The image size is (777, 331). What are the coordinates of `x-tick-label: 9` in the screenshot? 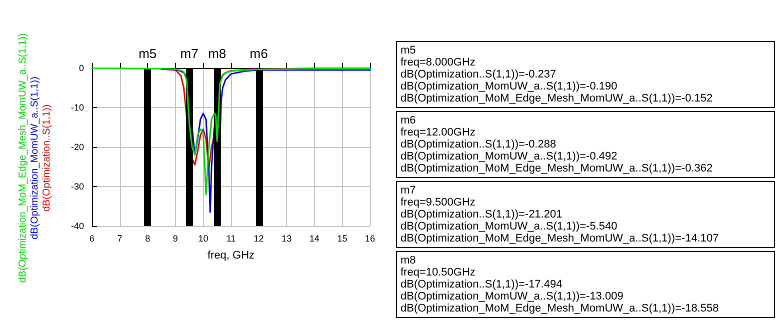 It's located at (175, 239).